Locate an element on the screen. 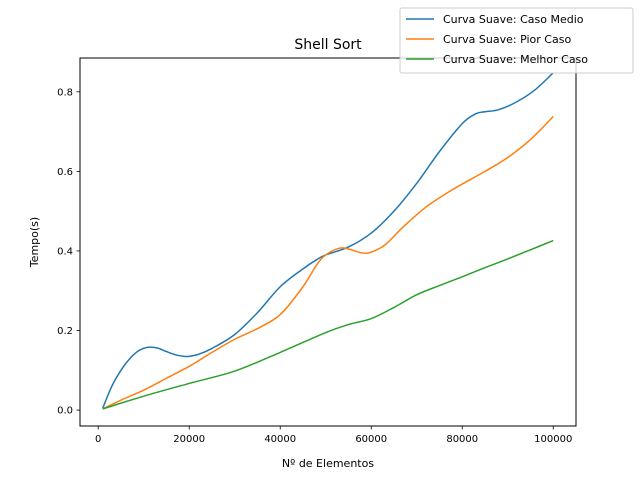 The width and height of the screenshot is (640, 480). legend-label-3: Curva Suave: Melhor Caso is located at coordinates (515, 59).